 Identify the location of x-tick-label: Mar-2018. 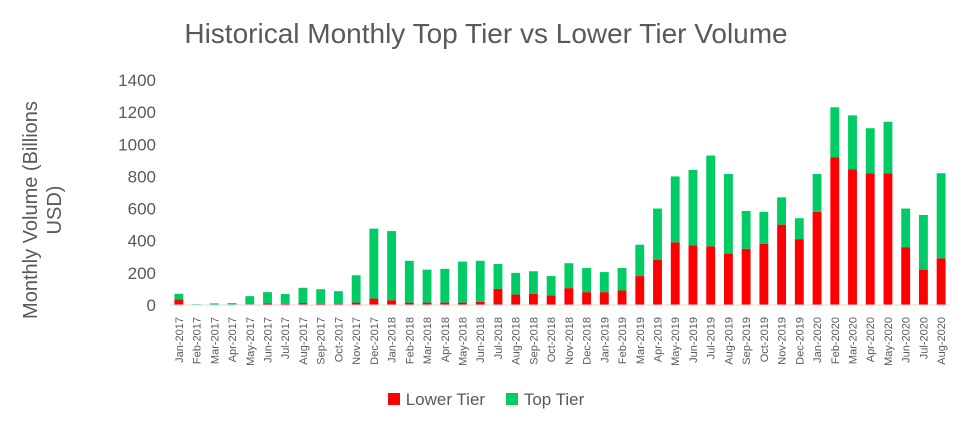
(428, 340).